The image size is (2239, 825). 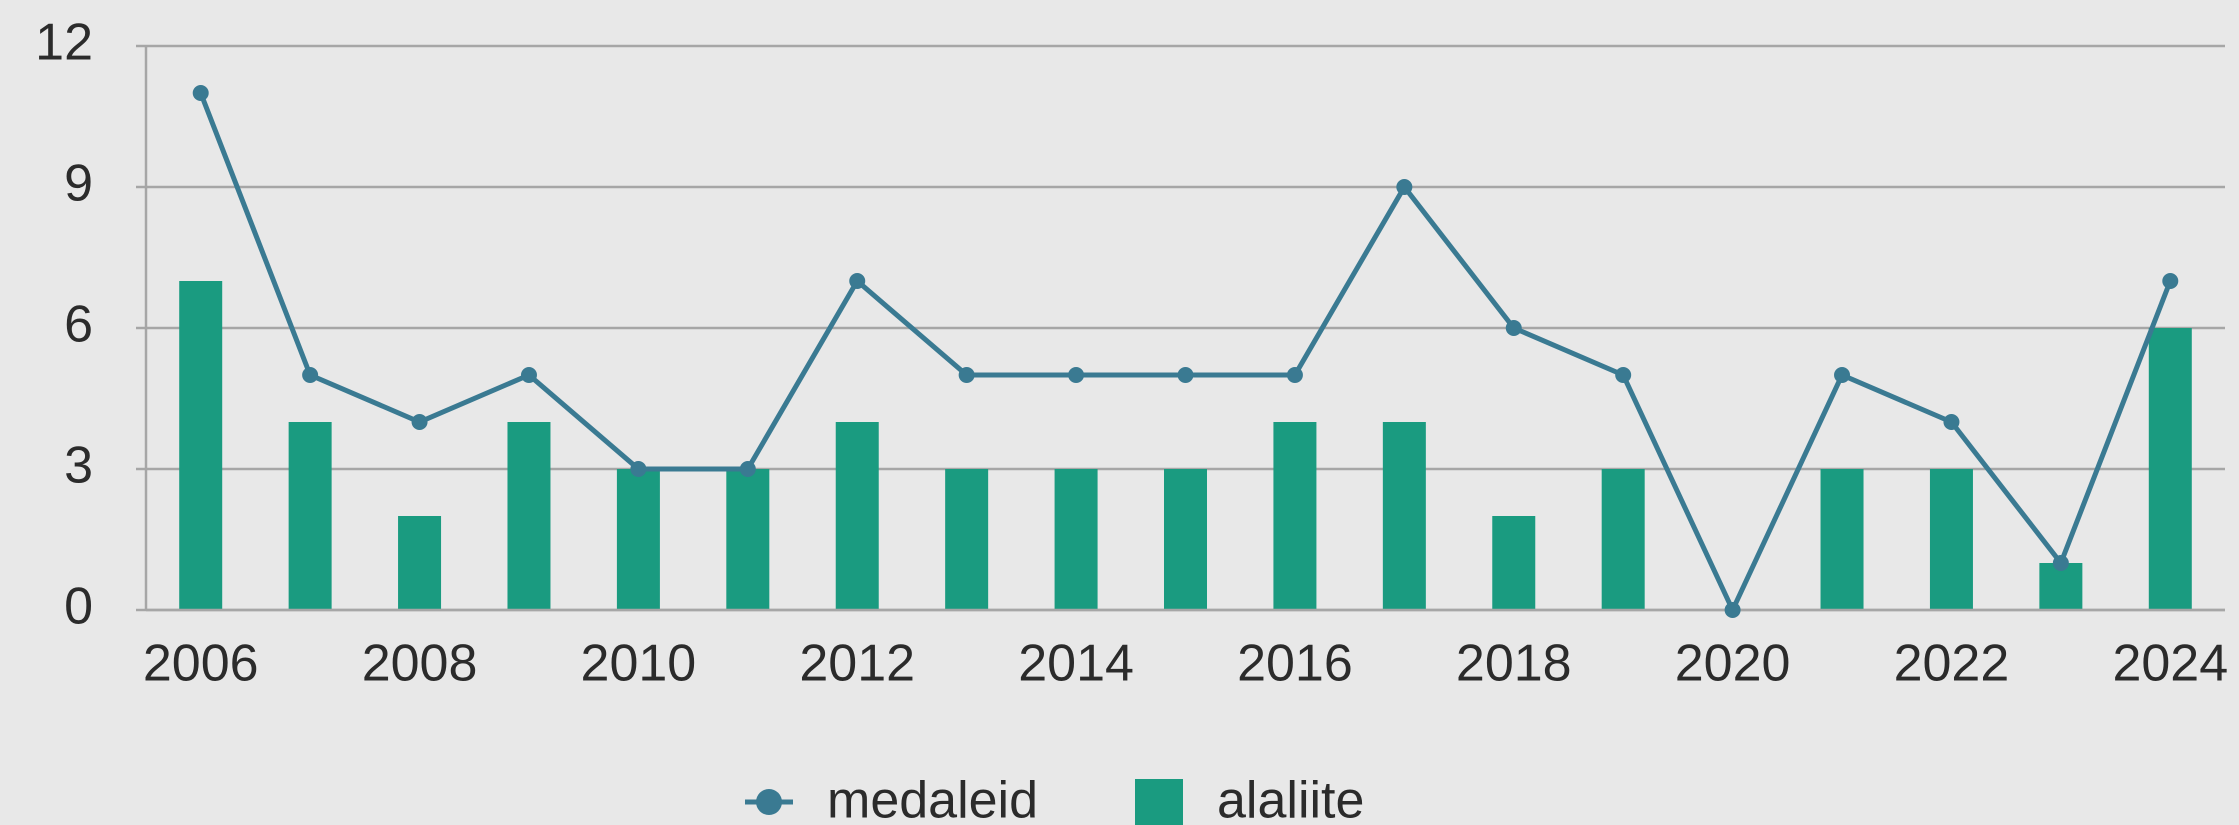 I want to click on y-tick-label: 12, so click(x=64, y=43).